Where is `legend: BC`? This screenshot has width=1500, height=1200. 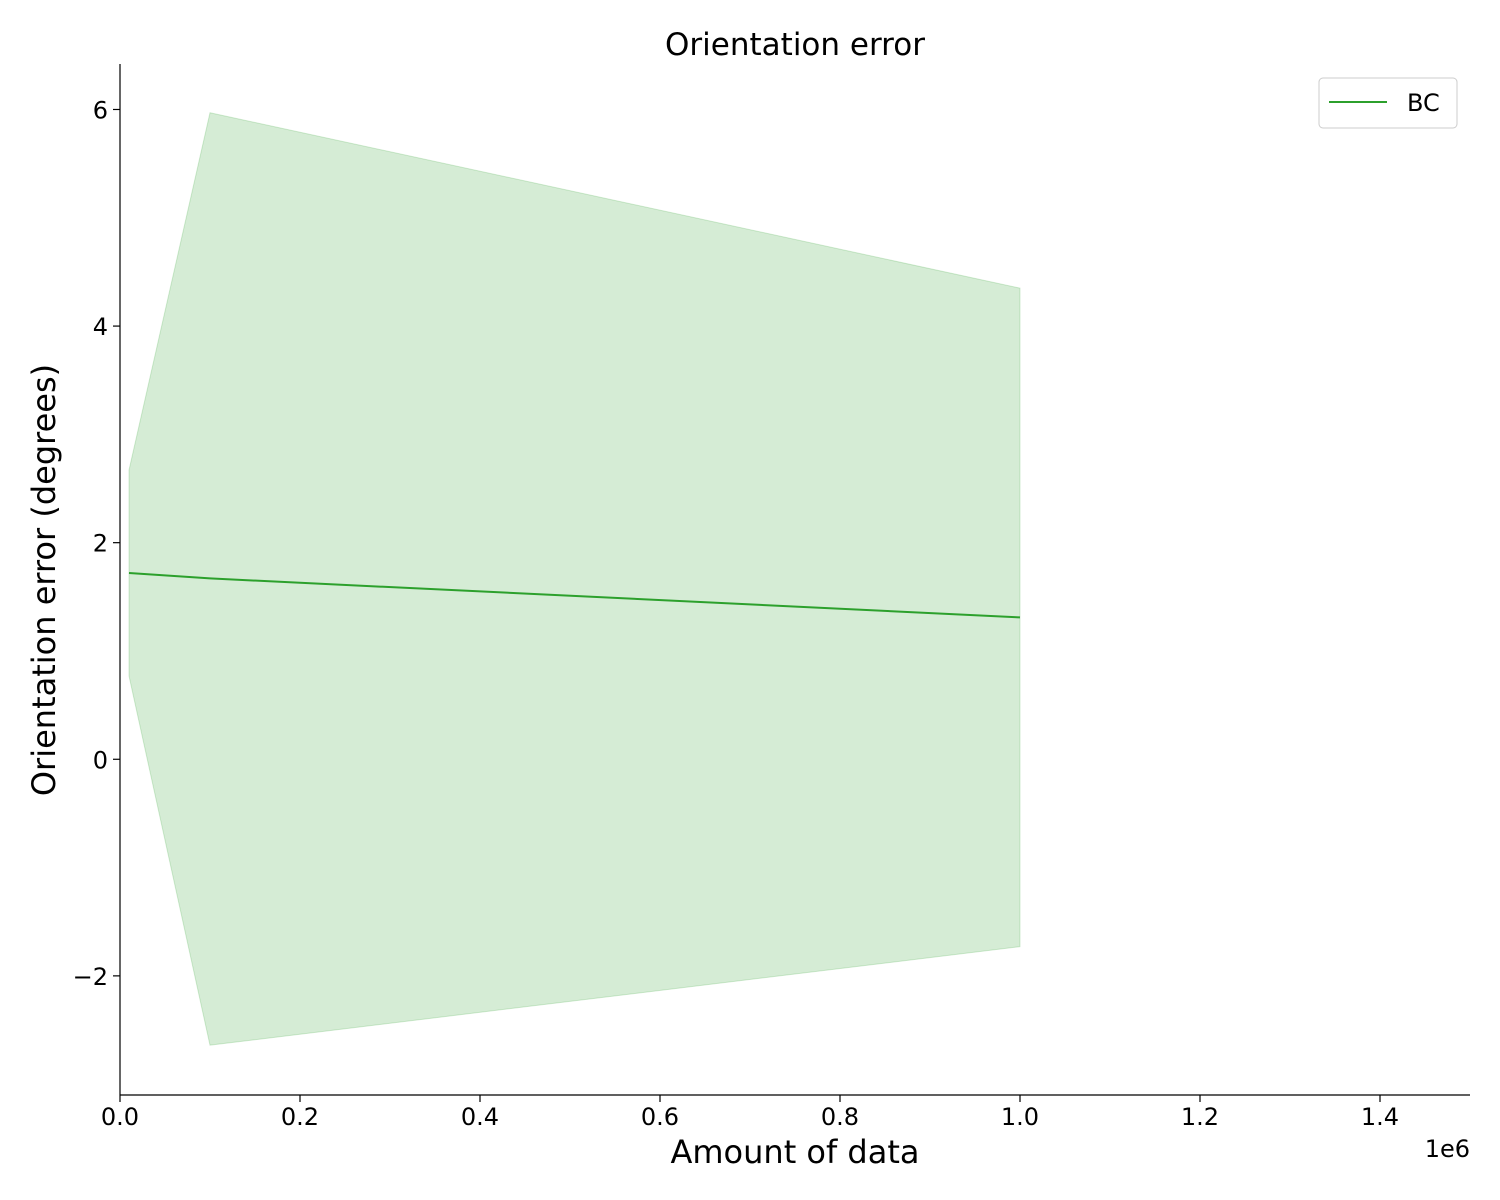 legend: BC is located at coordinates (1388, 103).